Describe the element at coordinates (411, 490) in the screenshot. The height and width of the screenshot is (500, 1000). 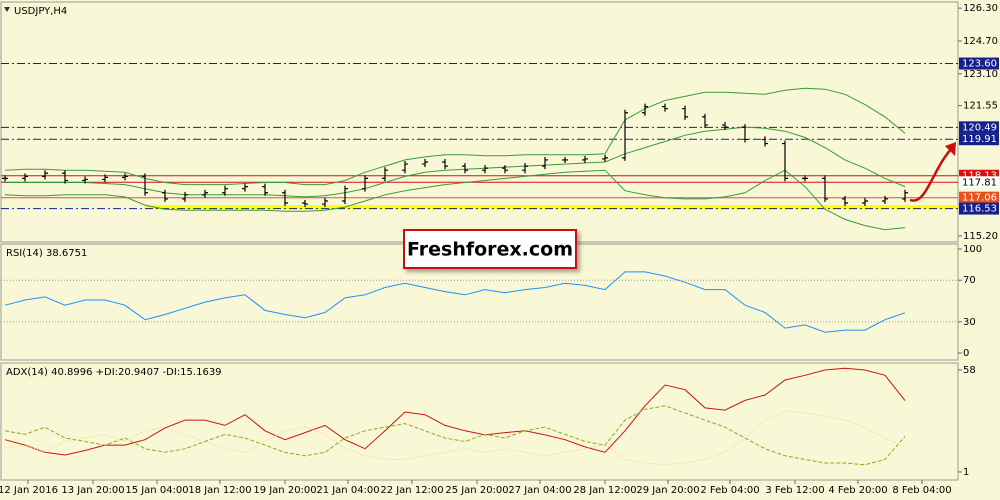
I see `x-tick-label: 22 Jan 12:00` at that location.